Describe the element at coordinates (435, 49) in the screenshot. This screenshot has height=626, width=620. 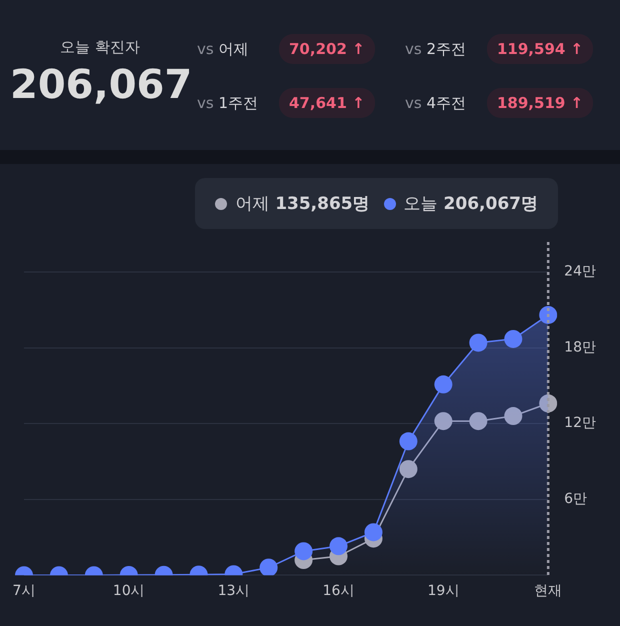
I see `text: vs 2주전` at that location.